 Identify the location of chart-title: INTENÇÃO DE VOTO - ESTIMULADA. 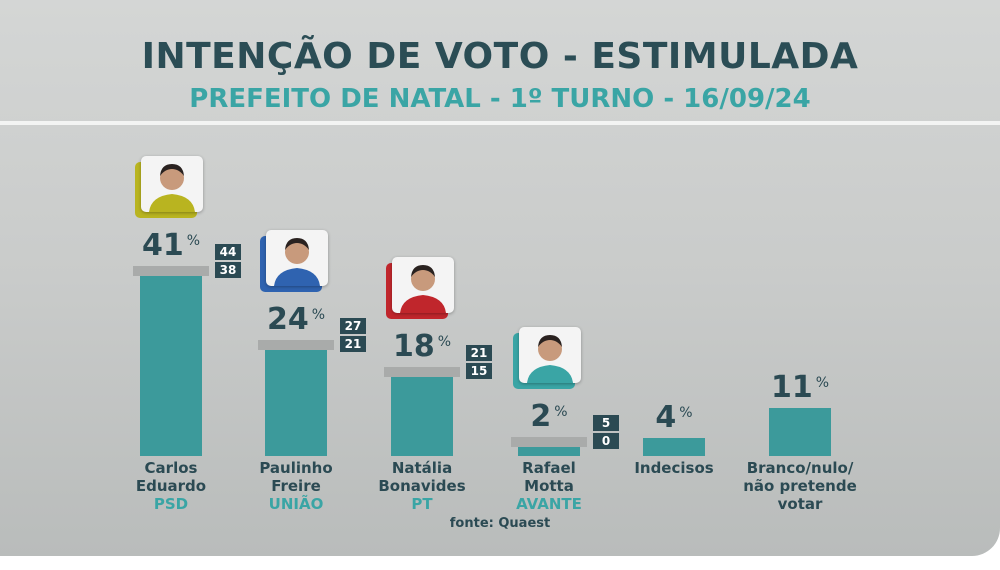
(500, 56).